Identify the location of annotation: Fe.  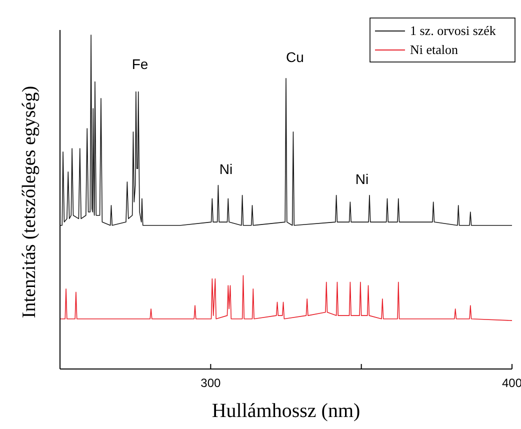
(140, 64).